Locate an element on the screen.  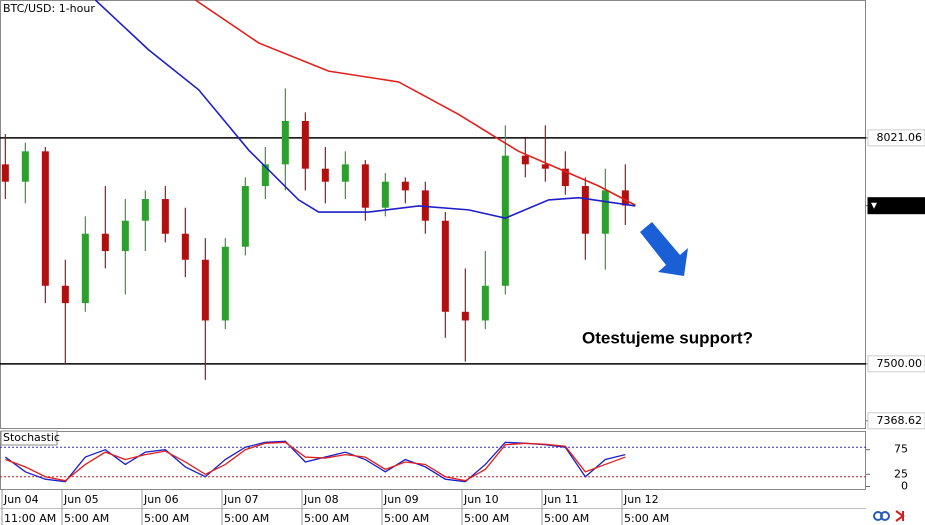
x-tick-label: Jun 06 is located at coordinates (161, 499).